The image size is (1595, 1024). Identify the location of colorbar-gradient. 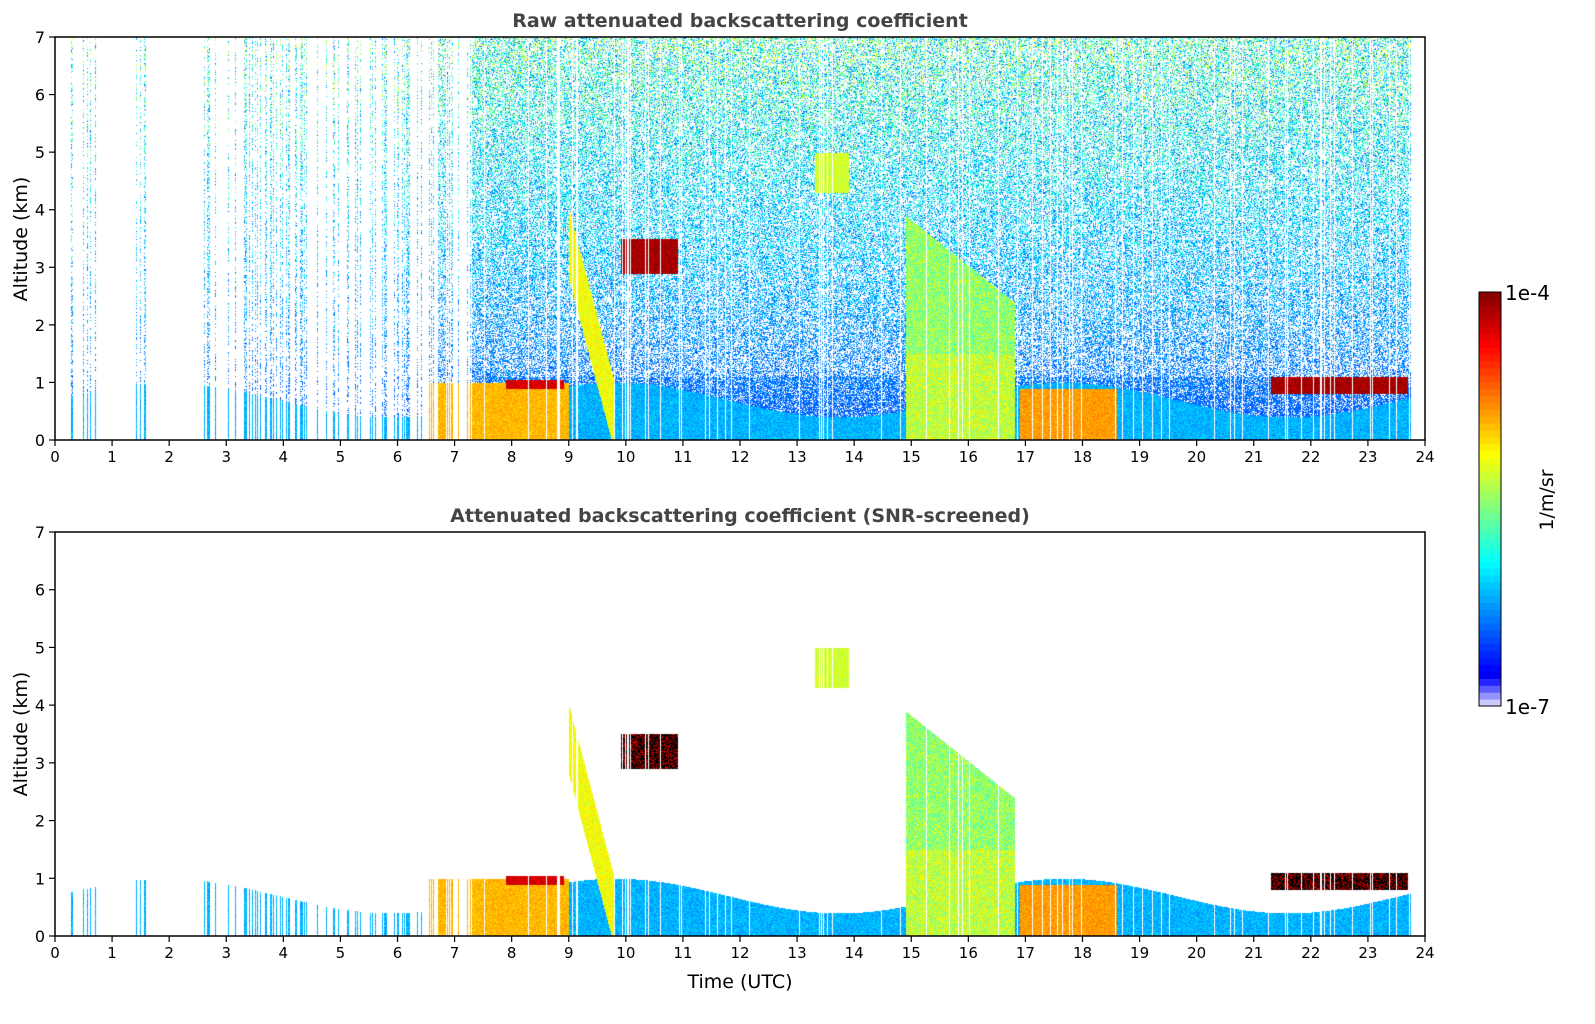
(1490, 499).